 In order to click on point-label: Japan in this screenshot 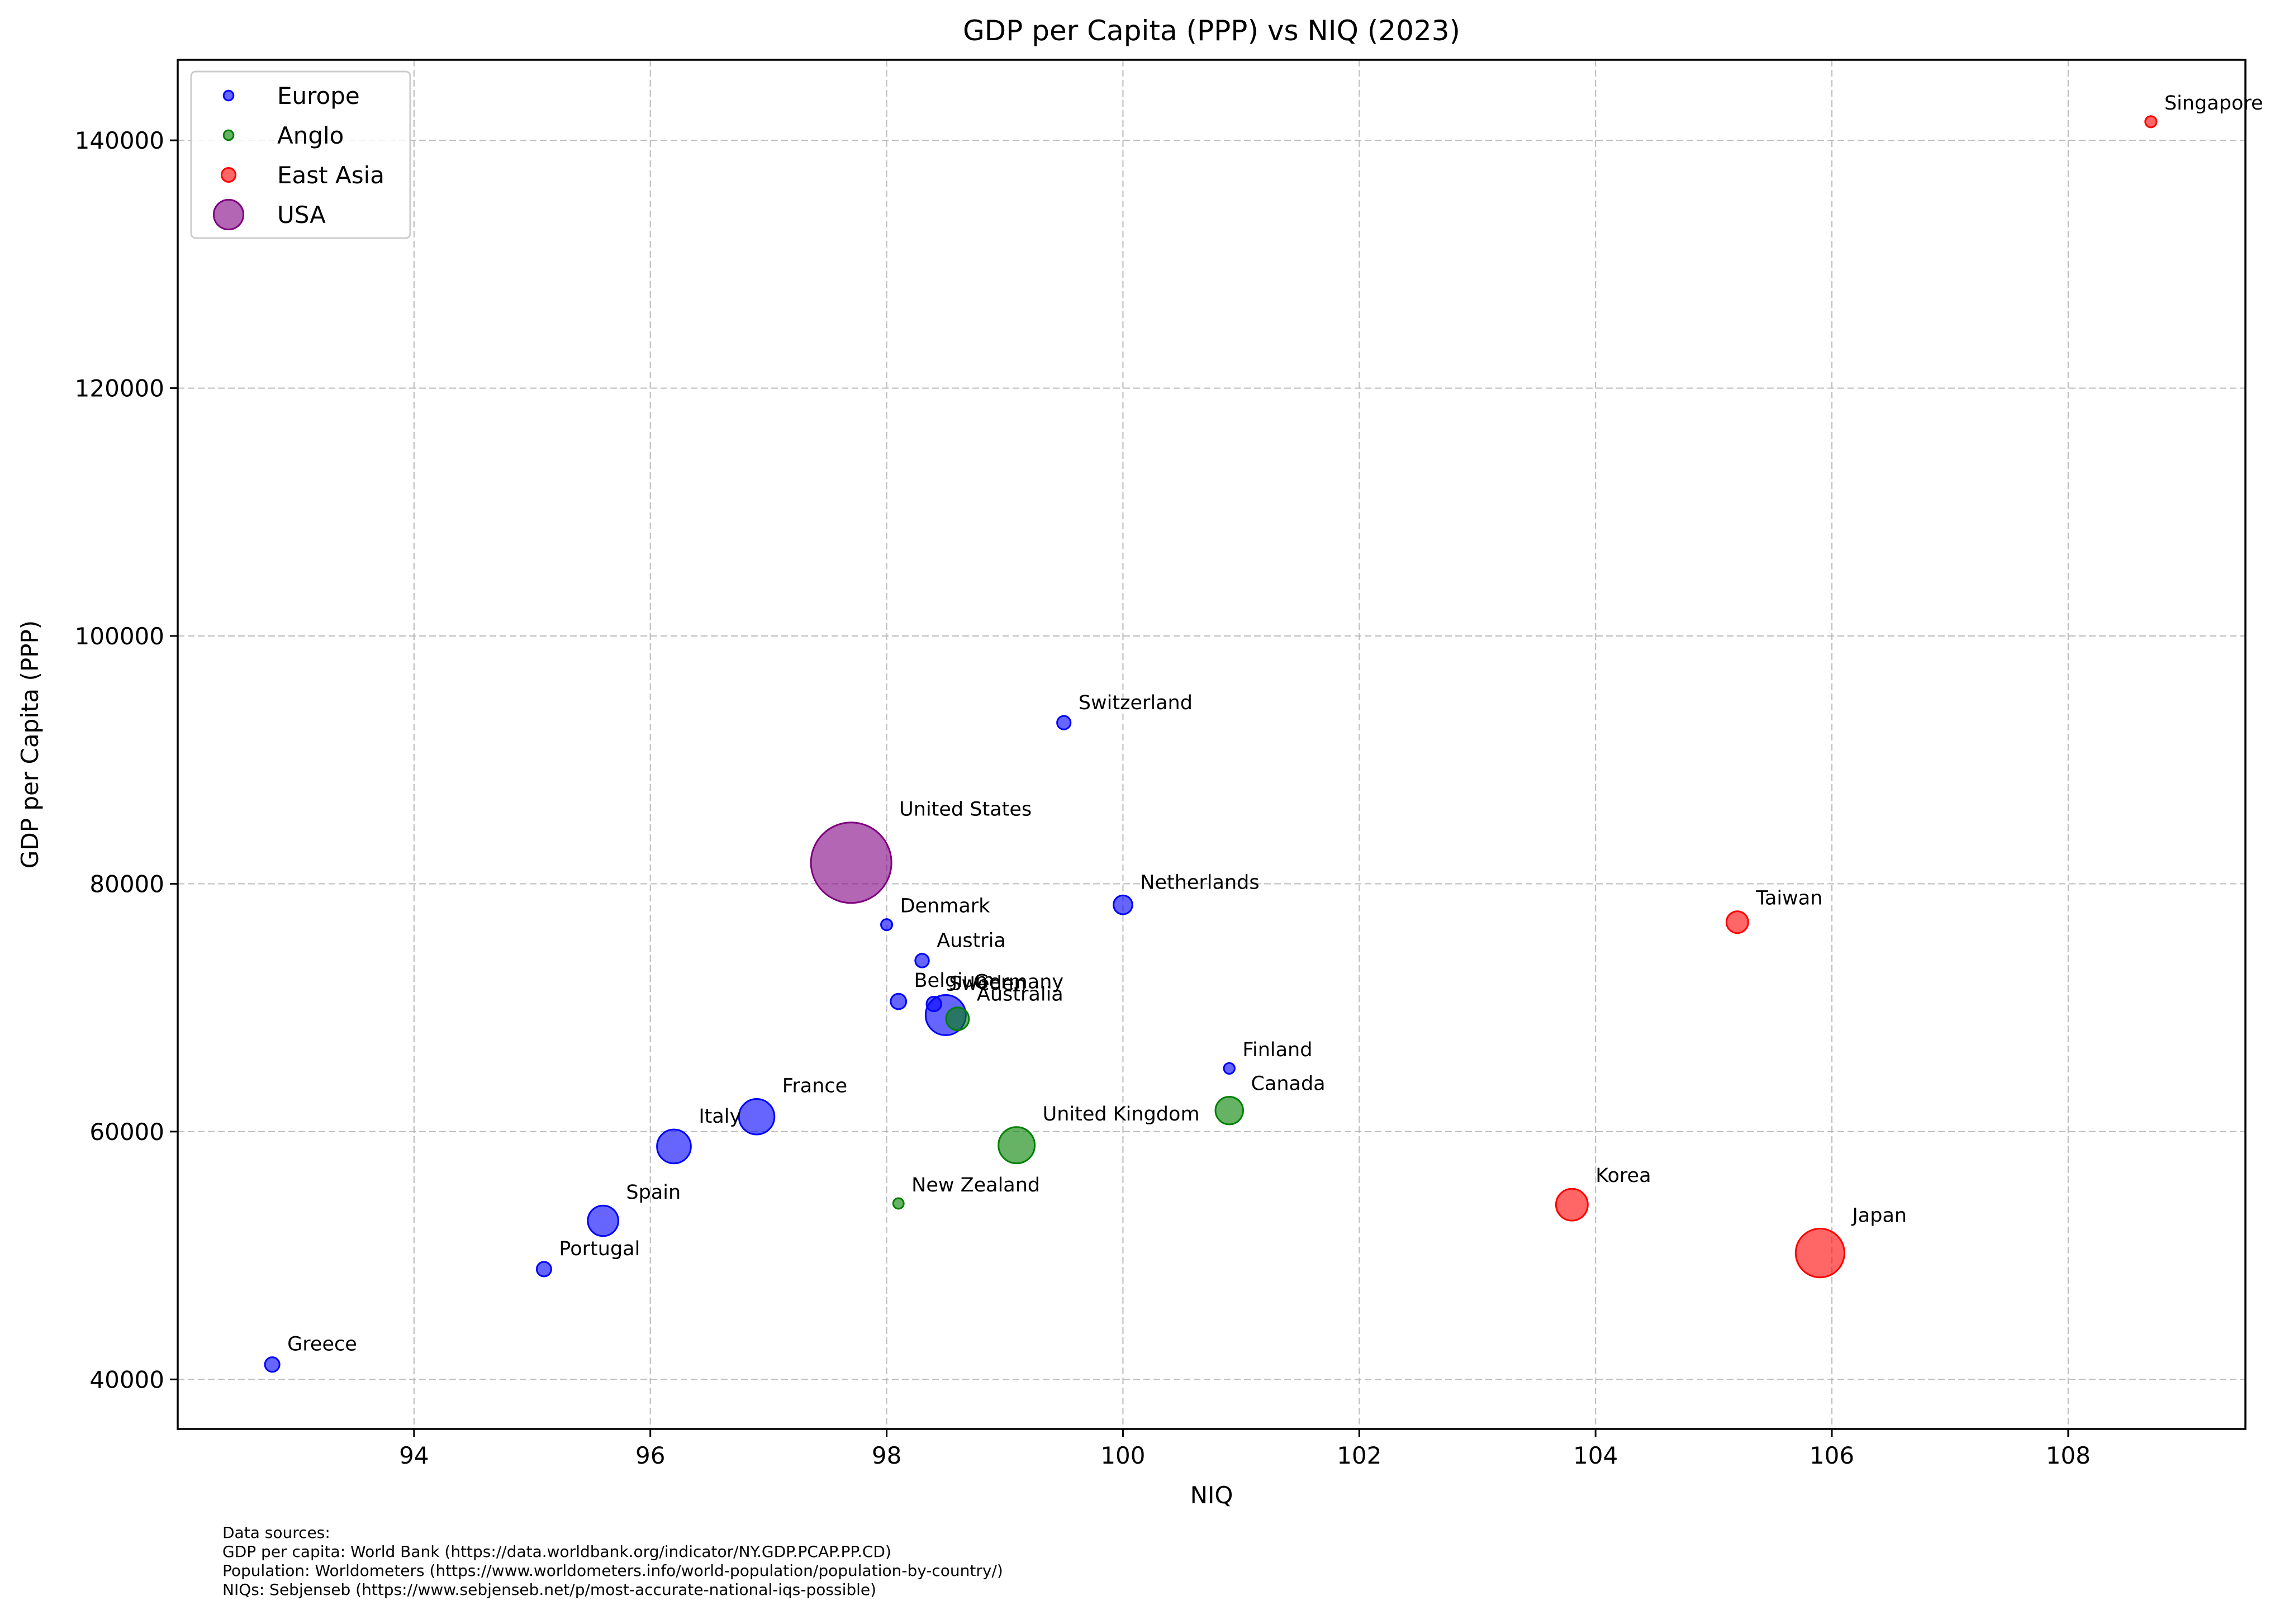, I will do `click(1879, 1216)`.